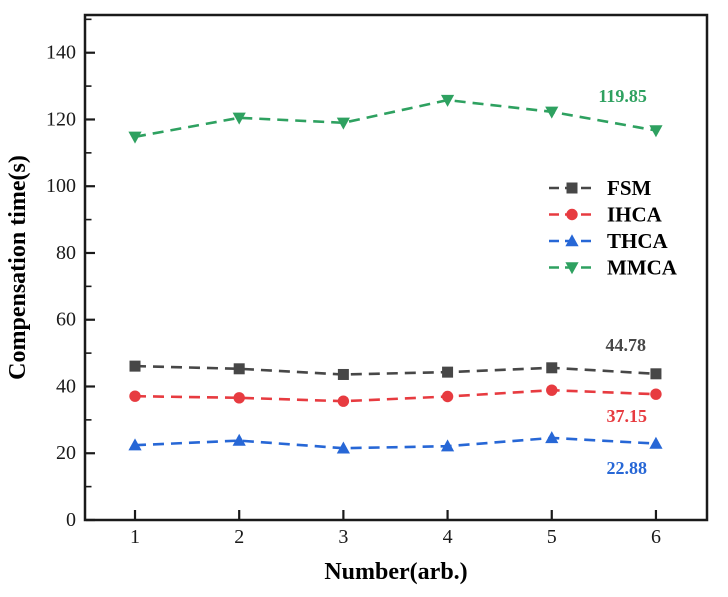  Describe the element at coordinates (71, 520) in the screenshot. I see `y-axis-tick-label: 0` at that location.